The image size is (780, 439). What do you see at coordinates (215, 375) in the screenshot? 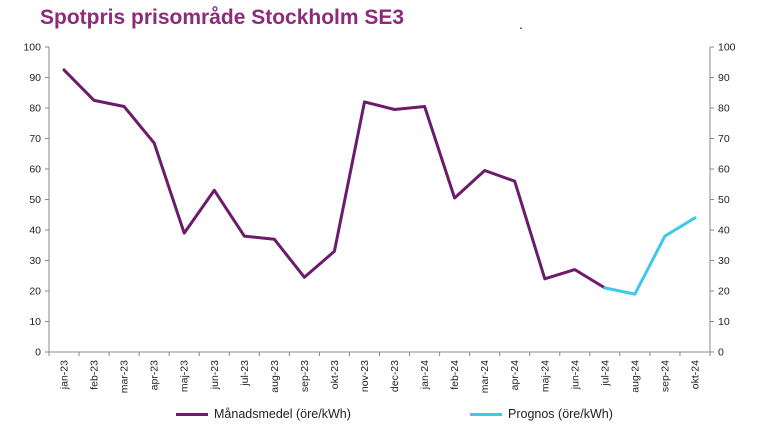
I see `x-tick-label: jun-23` at bounding box center [215, 375].